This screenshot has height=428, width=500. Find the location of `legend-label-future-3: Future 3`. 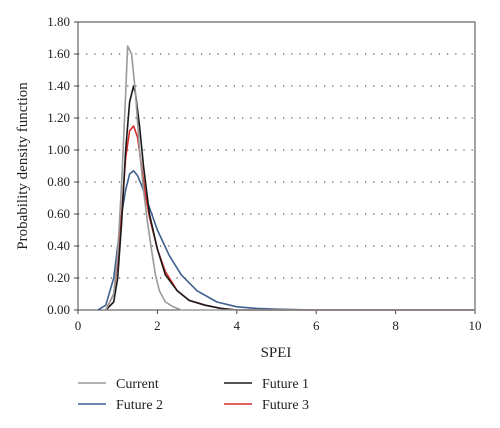

legend-label-future-3: Future 3 is located at coordinates (285, 405).